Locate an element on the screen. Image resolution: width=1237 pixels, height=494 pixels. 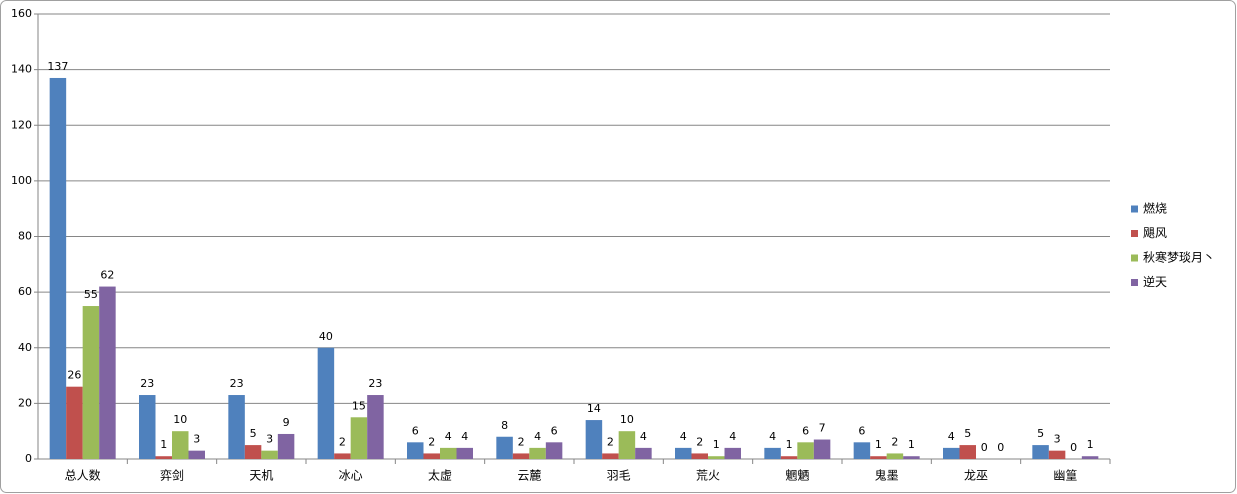
legend-label: 秋寒梦琰月丶 is located at coordinates (1179, 257).